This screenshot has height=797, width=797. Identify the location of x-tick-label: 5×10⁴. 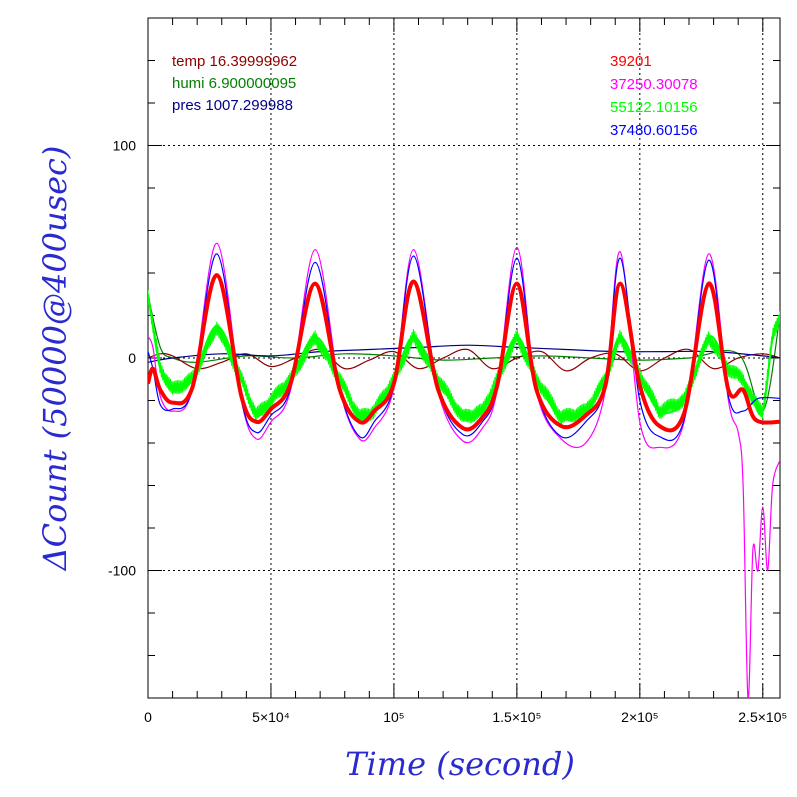
(271, 717).